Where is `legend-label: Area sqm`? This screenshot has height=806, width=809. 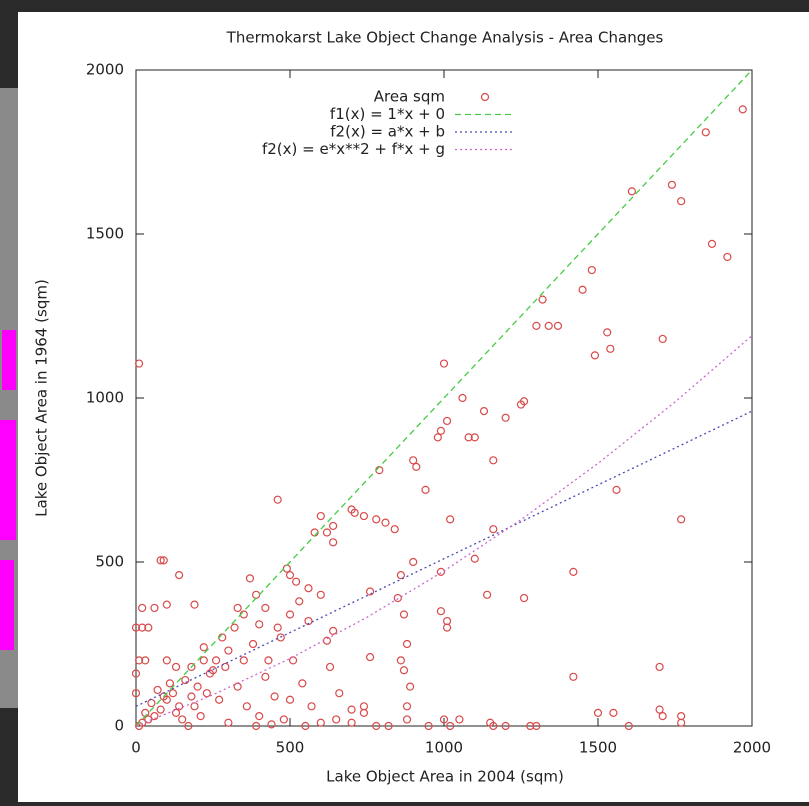 legend-label: Area sqm is located at coordinates (409, 97).